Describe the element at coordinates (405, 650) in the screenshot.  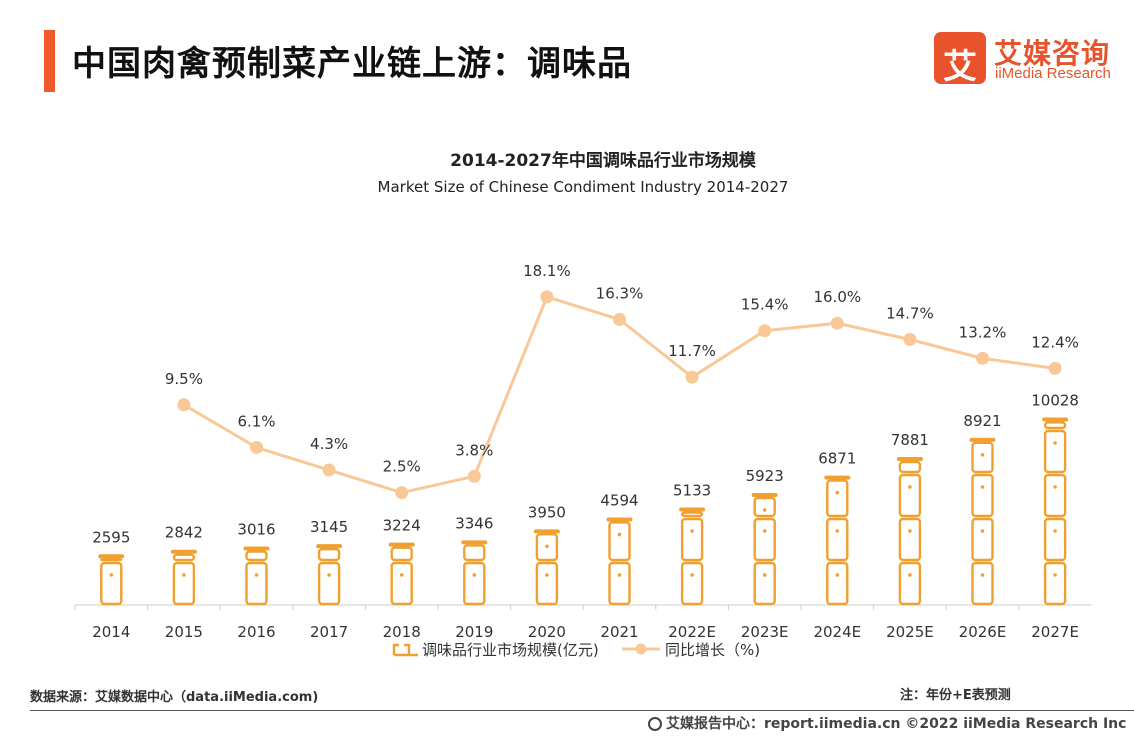
I see `legend-bar-swatch` at that location.